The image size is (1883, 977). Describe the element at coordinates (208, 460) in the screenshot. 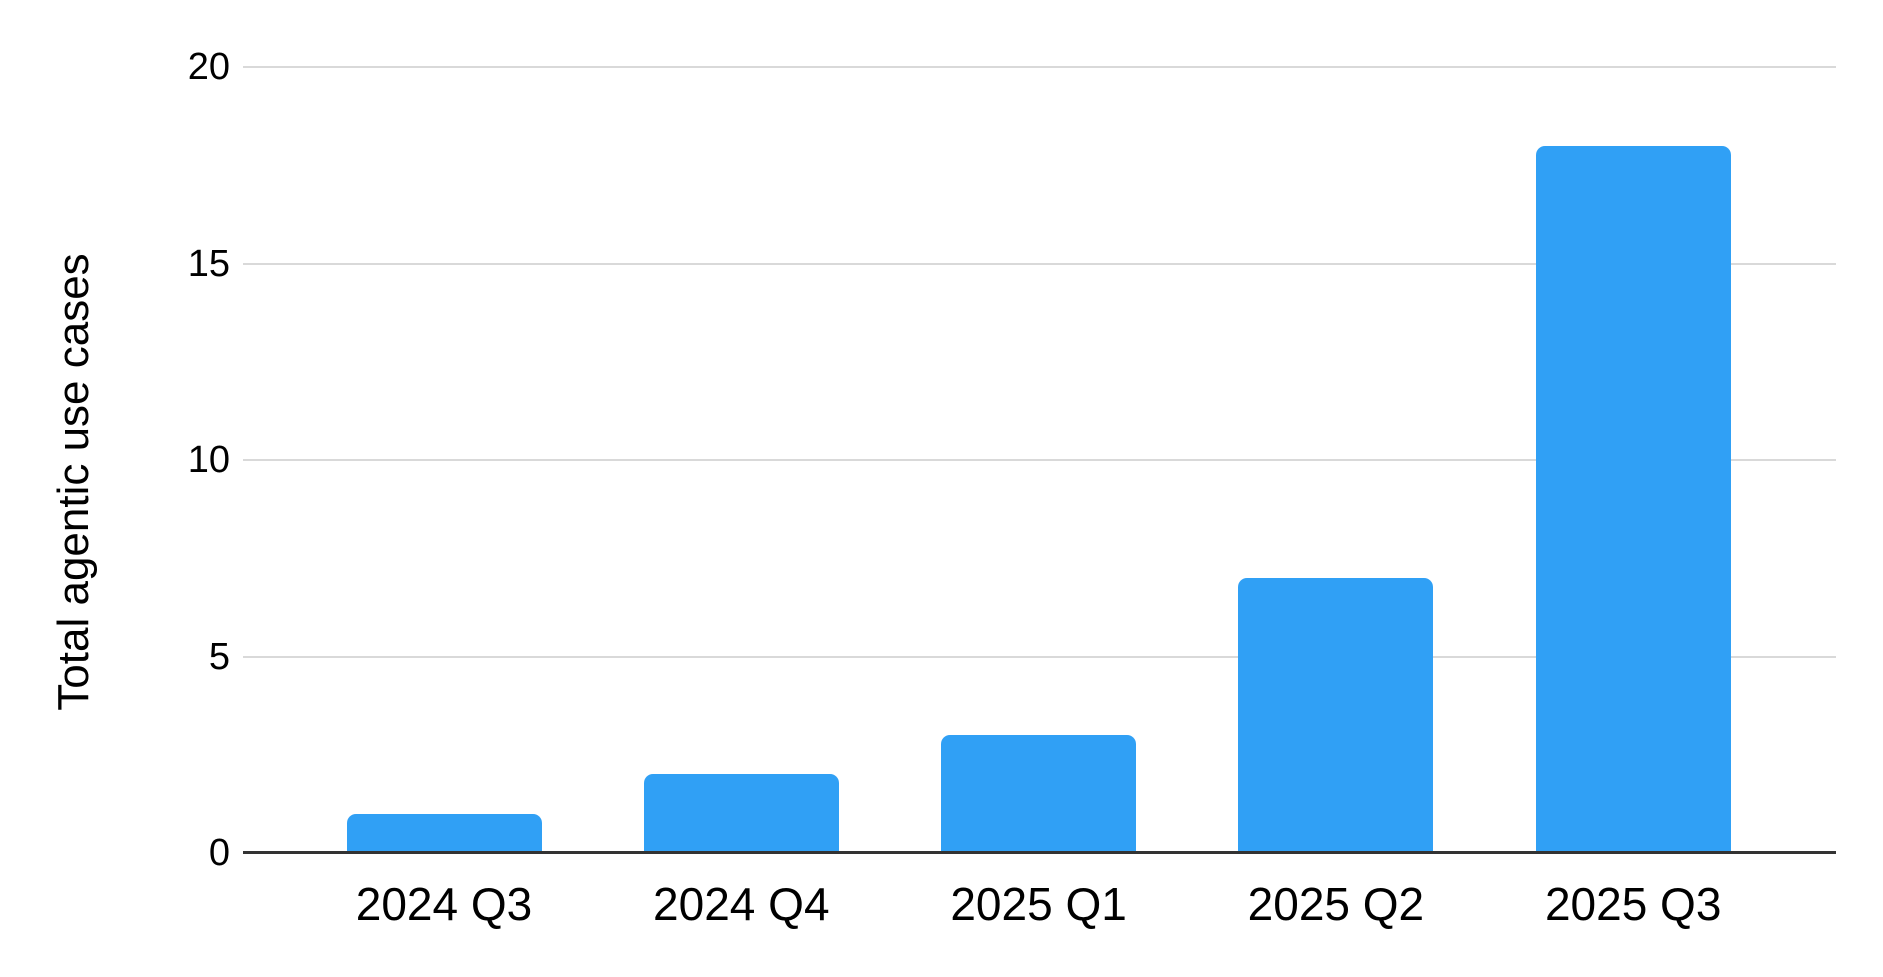

I see `y-tick-label-10: 10` at that location.